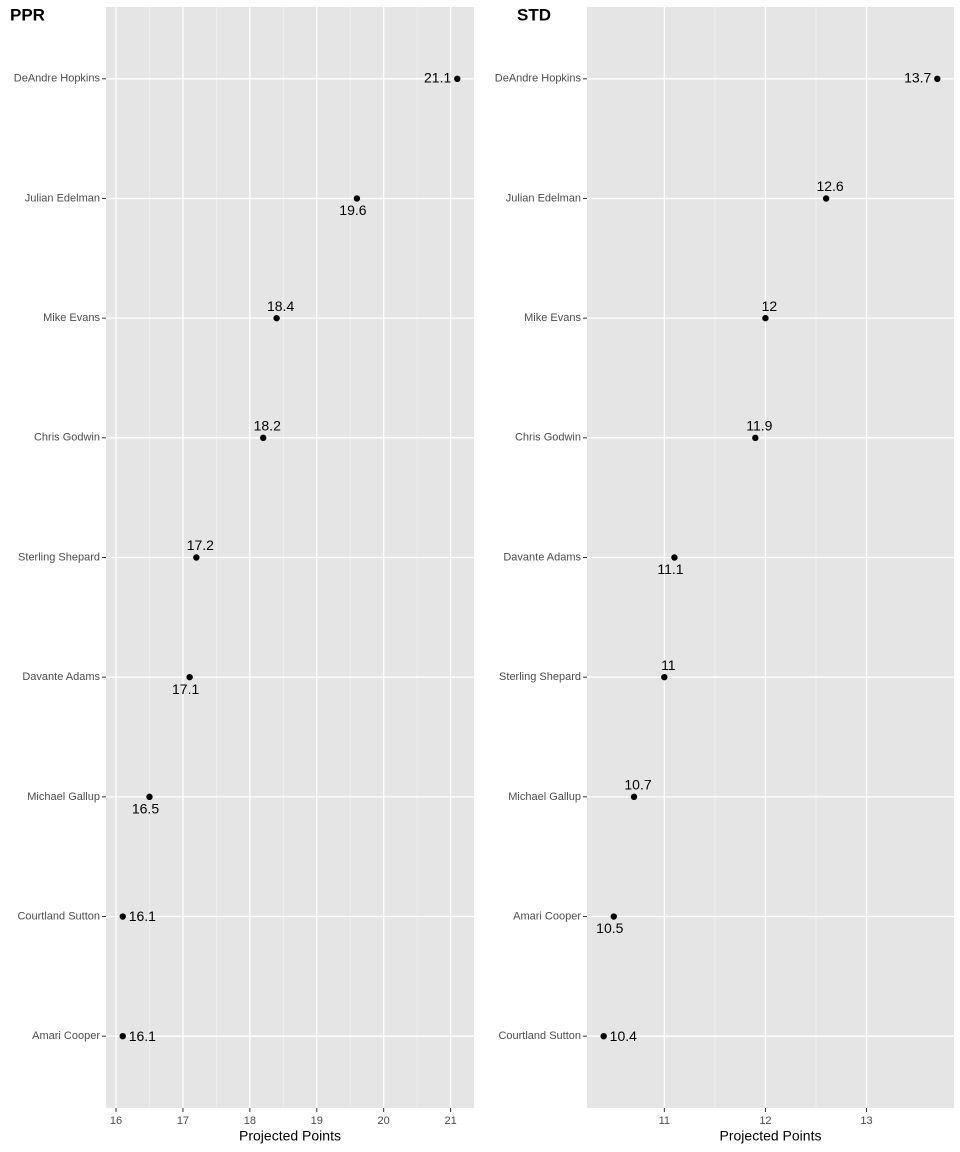  I want to click on data-label: 17.2, so click(200, 545).